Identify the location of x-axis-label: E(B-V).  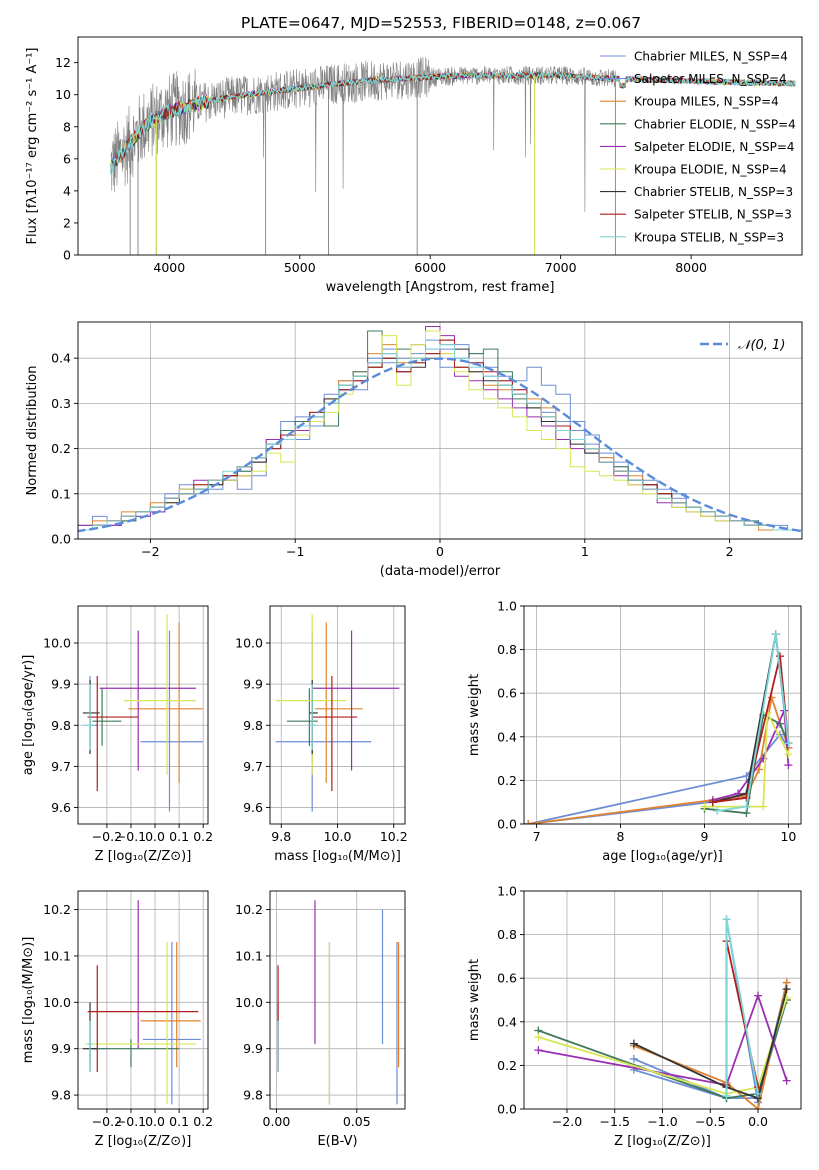
(337, 1141).